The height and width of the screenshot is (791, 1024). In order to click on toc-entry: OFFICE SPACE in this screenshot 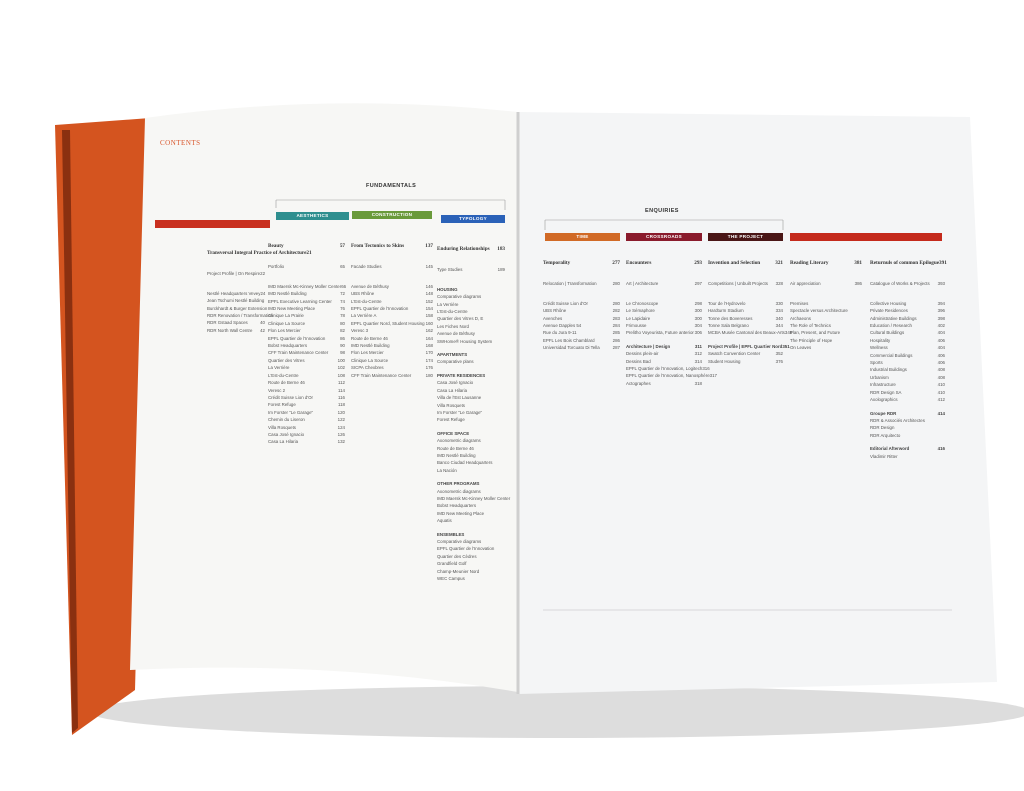, I will do `click(471, 433)`.